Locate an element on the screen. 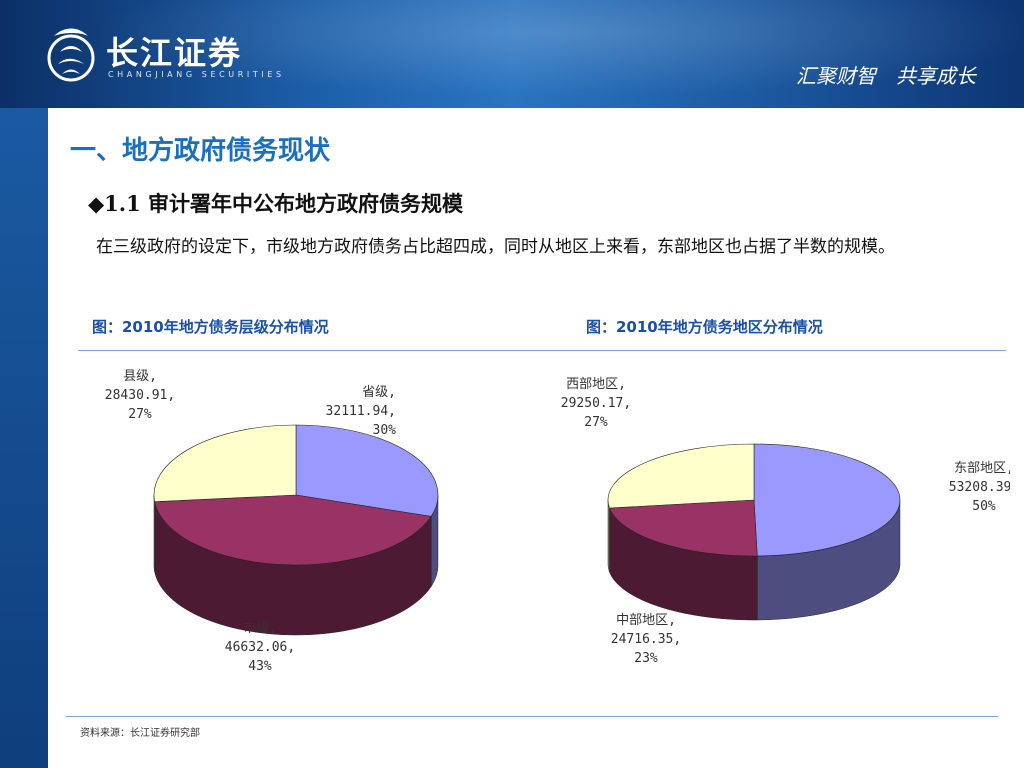 Image resolution: width=1024 pixels, height=768 pixels. left-figure-caption: 图：2010年地方债务层级分布情况 is located at coordinates (210, 327).